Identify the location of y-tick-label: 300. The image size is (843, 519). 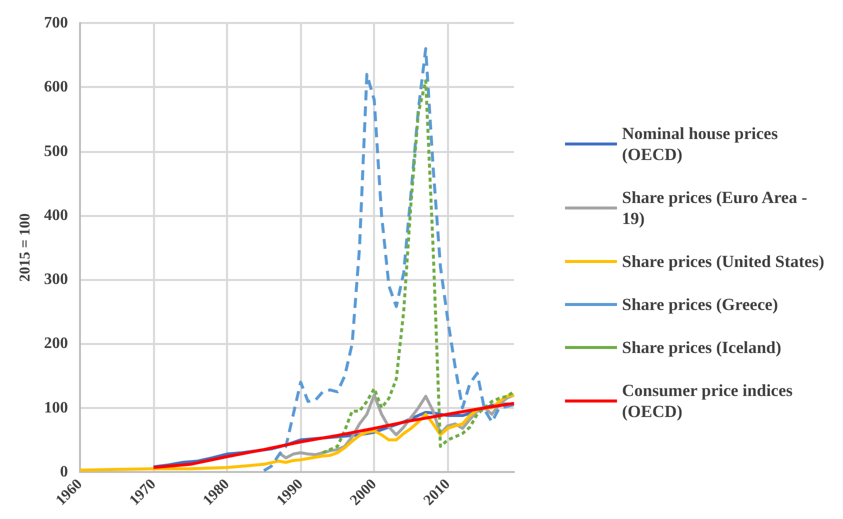
(56, 279).